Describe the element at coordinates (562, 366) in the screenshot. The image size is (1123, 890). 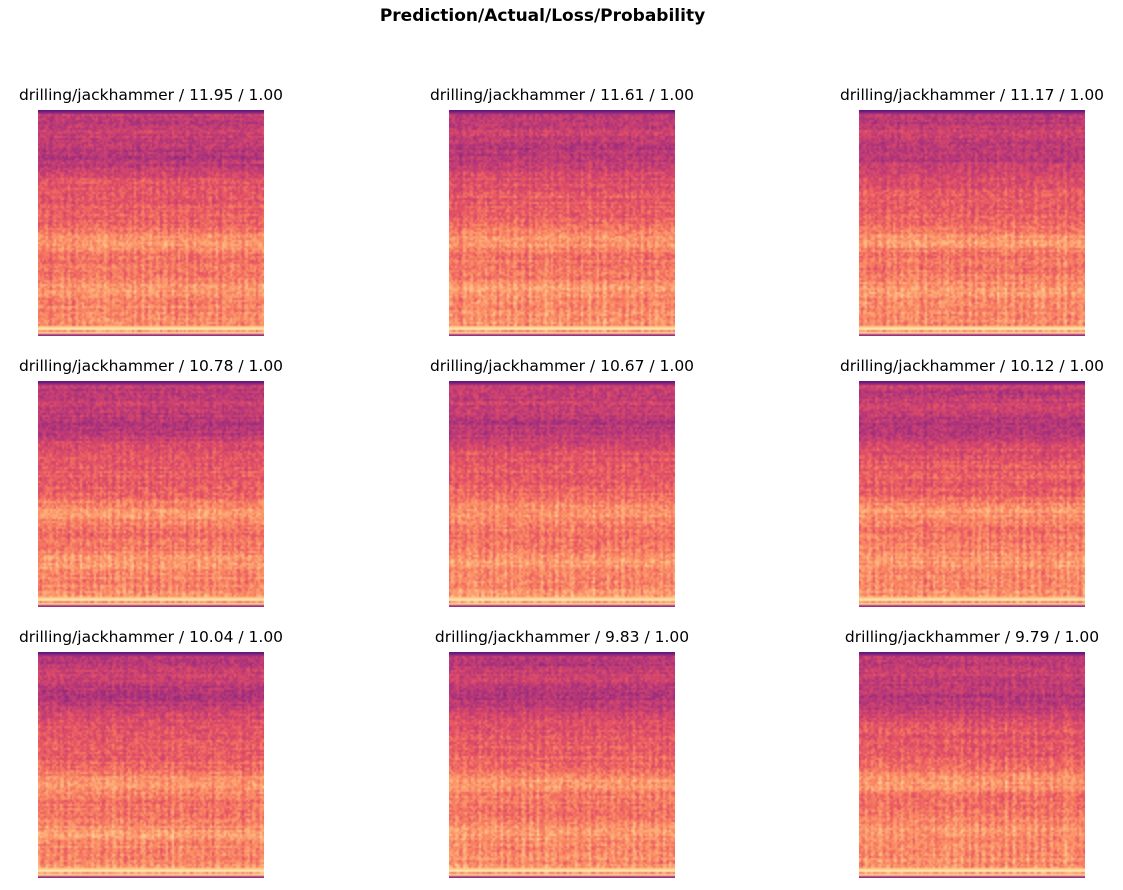
I see `panel-title: drilling/jackhammer / 10.67 / 1.00` at that location.